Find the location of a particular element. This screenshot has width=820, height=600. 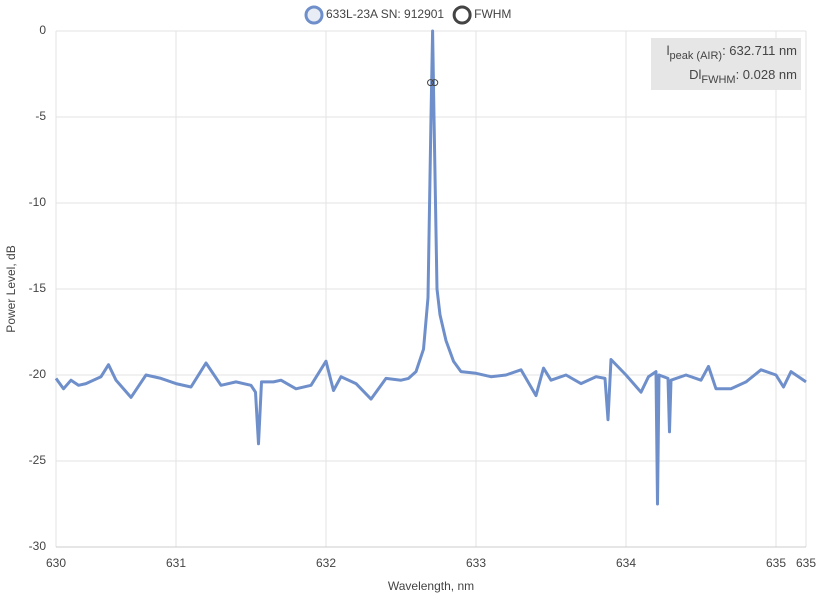

y-tick-label: 0 is located at coordinates (42, 30).